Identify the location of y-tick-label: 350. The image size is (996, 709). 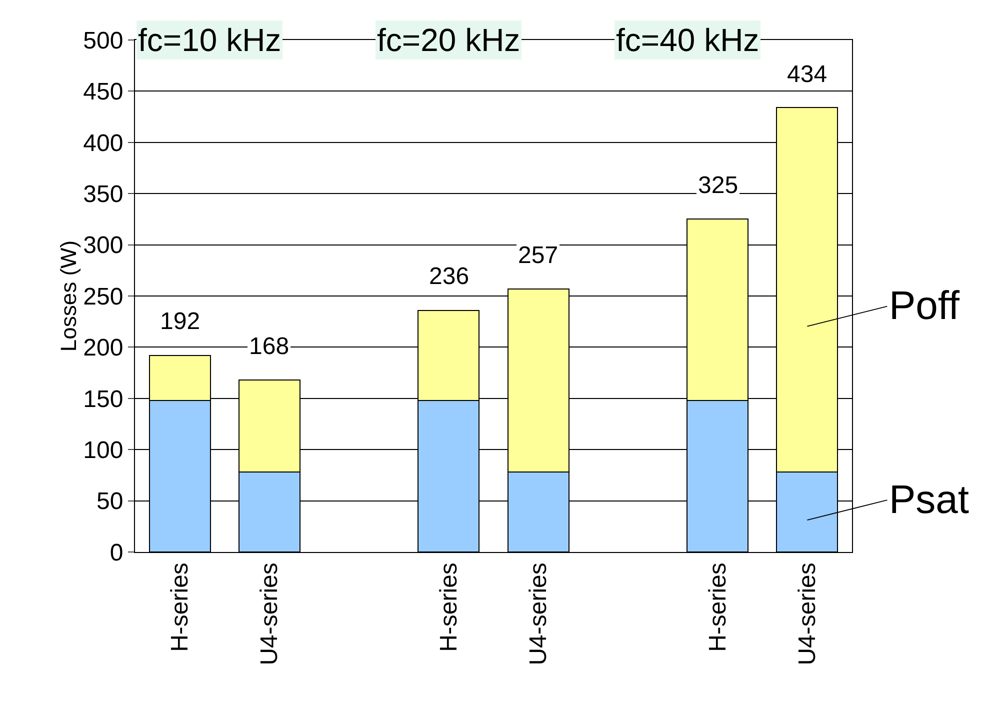
(103, 194).